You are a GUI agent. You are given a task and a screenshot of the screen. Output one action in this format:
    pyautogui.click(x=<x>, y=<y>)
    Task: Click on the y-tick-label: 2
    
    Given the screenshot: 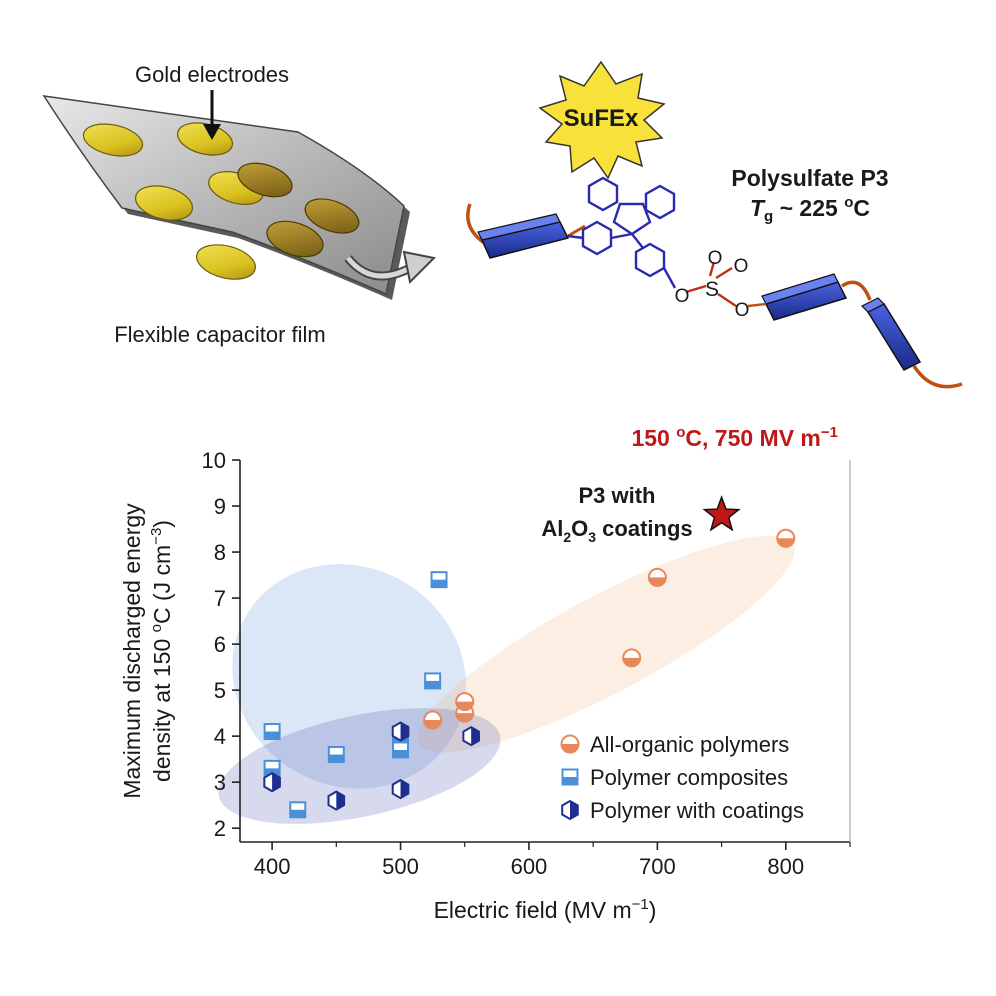 What is the action you would take?
    pyautogui.click(x=220, y=828)
    